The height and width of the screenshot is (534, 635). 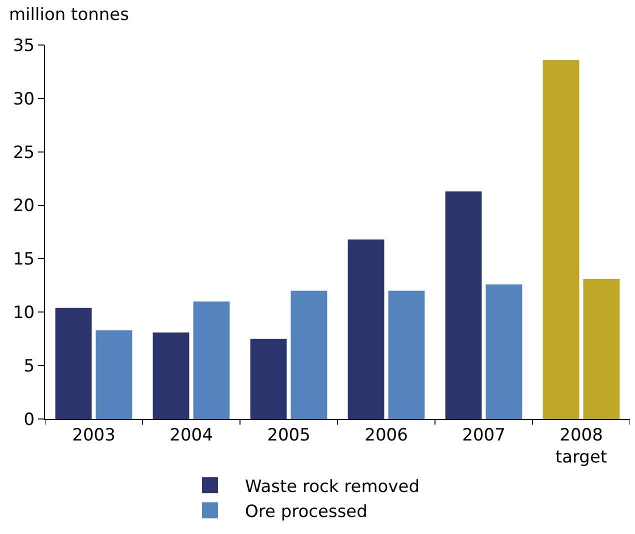 What do you see at coordinates (23, 152) in the screenshot?
I see `y-tick-label: 25` at bounding box center [23, 152].